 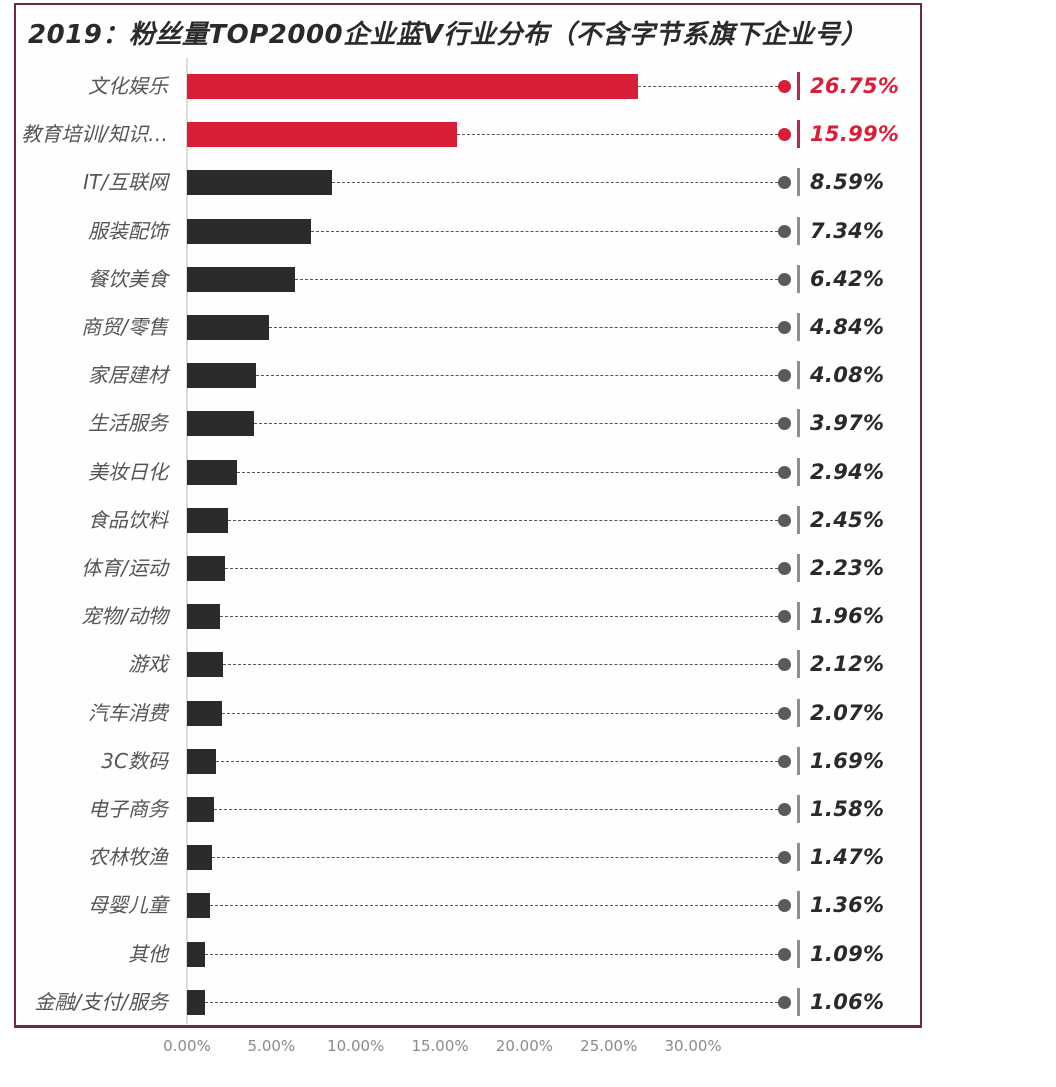 I want to click on category-label: 食品饮料, so click(x=128, y=519).